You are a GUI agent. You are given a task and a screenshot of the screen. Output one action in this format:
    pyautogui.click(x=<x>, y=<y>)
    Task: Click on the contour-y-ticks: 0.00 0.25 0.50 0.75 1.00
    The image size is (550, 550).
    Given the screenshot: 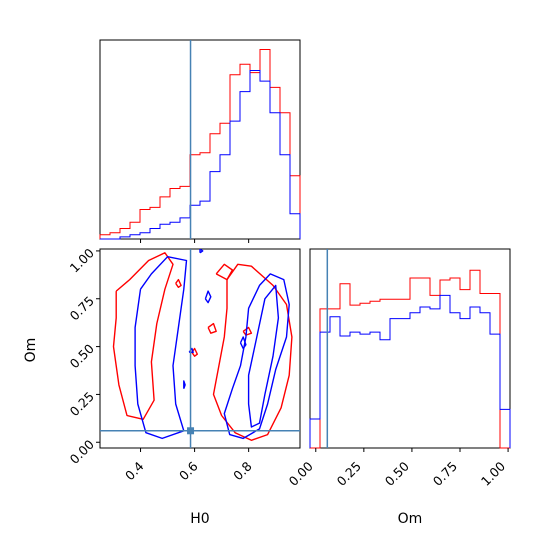 What is the action you would take?
    pyautogui.click(x=83, y=356)
    